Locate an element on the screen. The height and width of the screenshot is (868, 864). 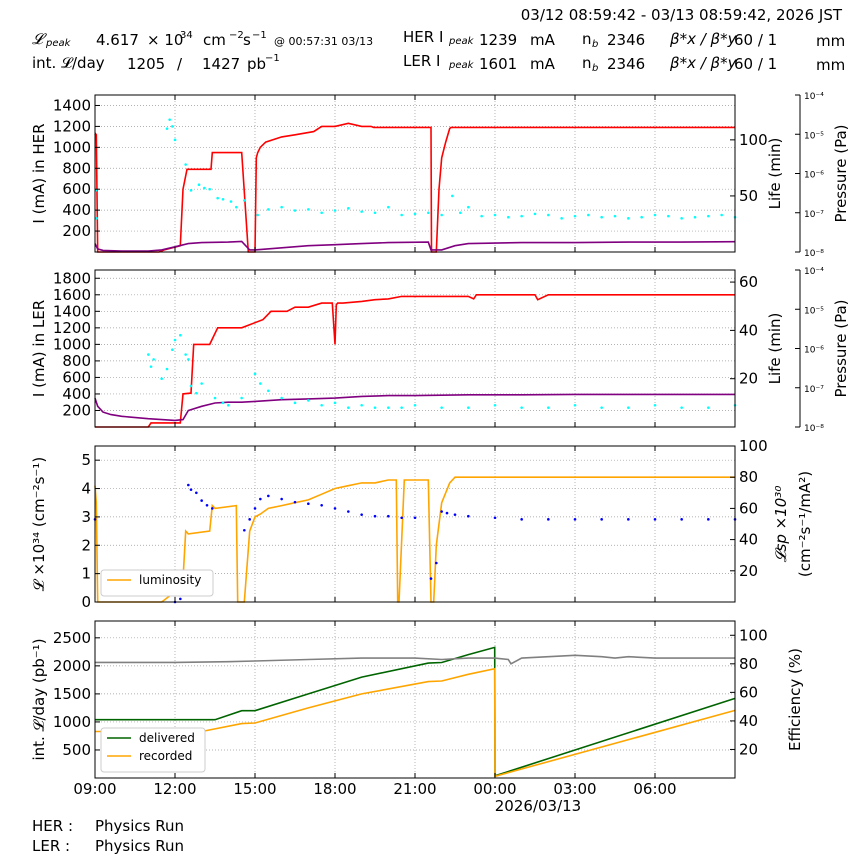
legend-label: delivered is located at coordinates (167, 738).